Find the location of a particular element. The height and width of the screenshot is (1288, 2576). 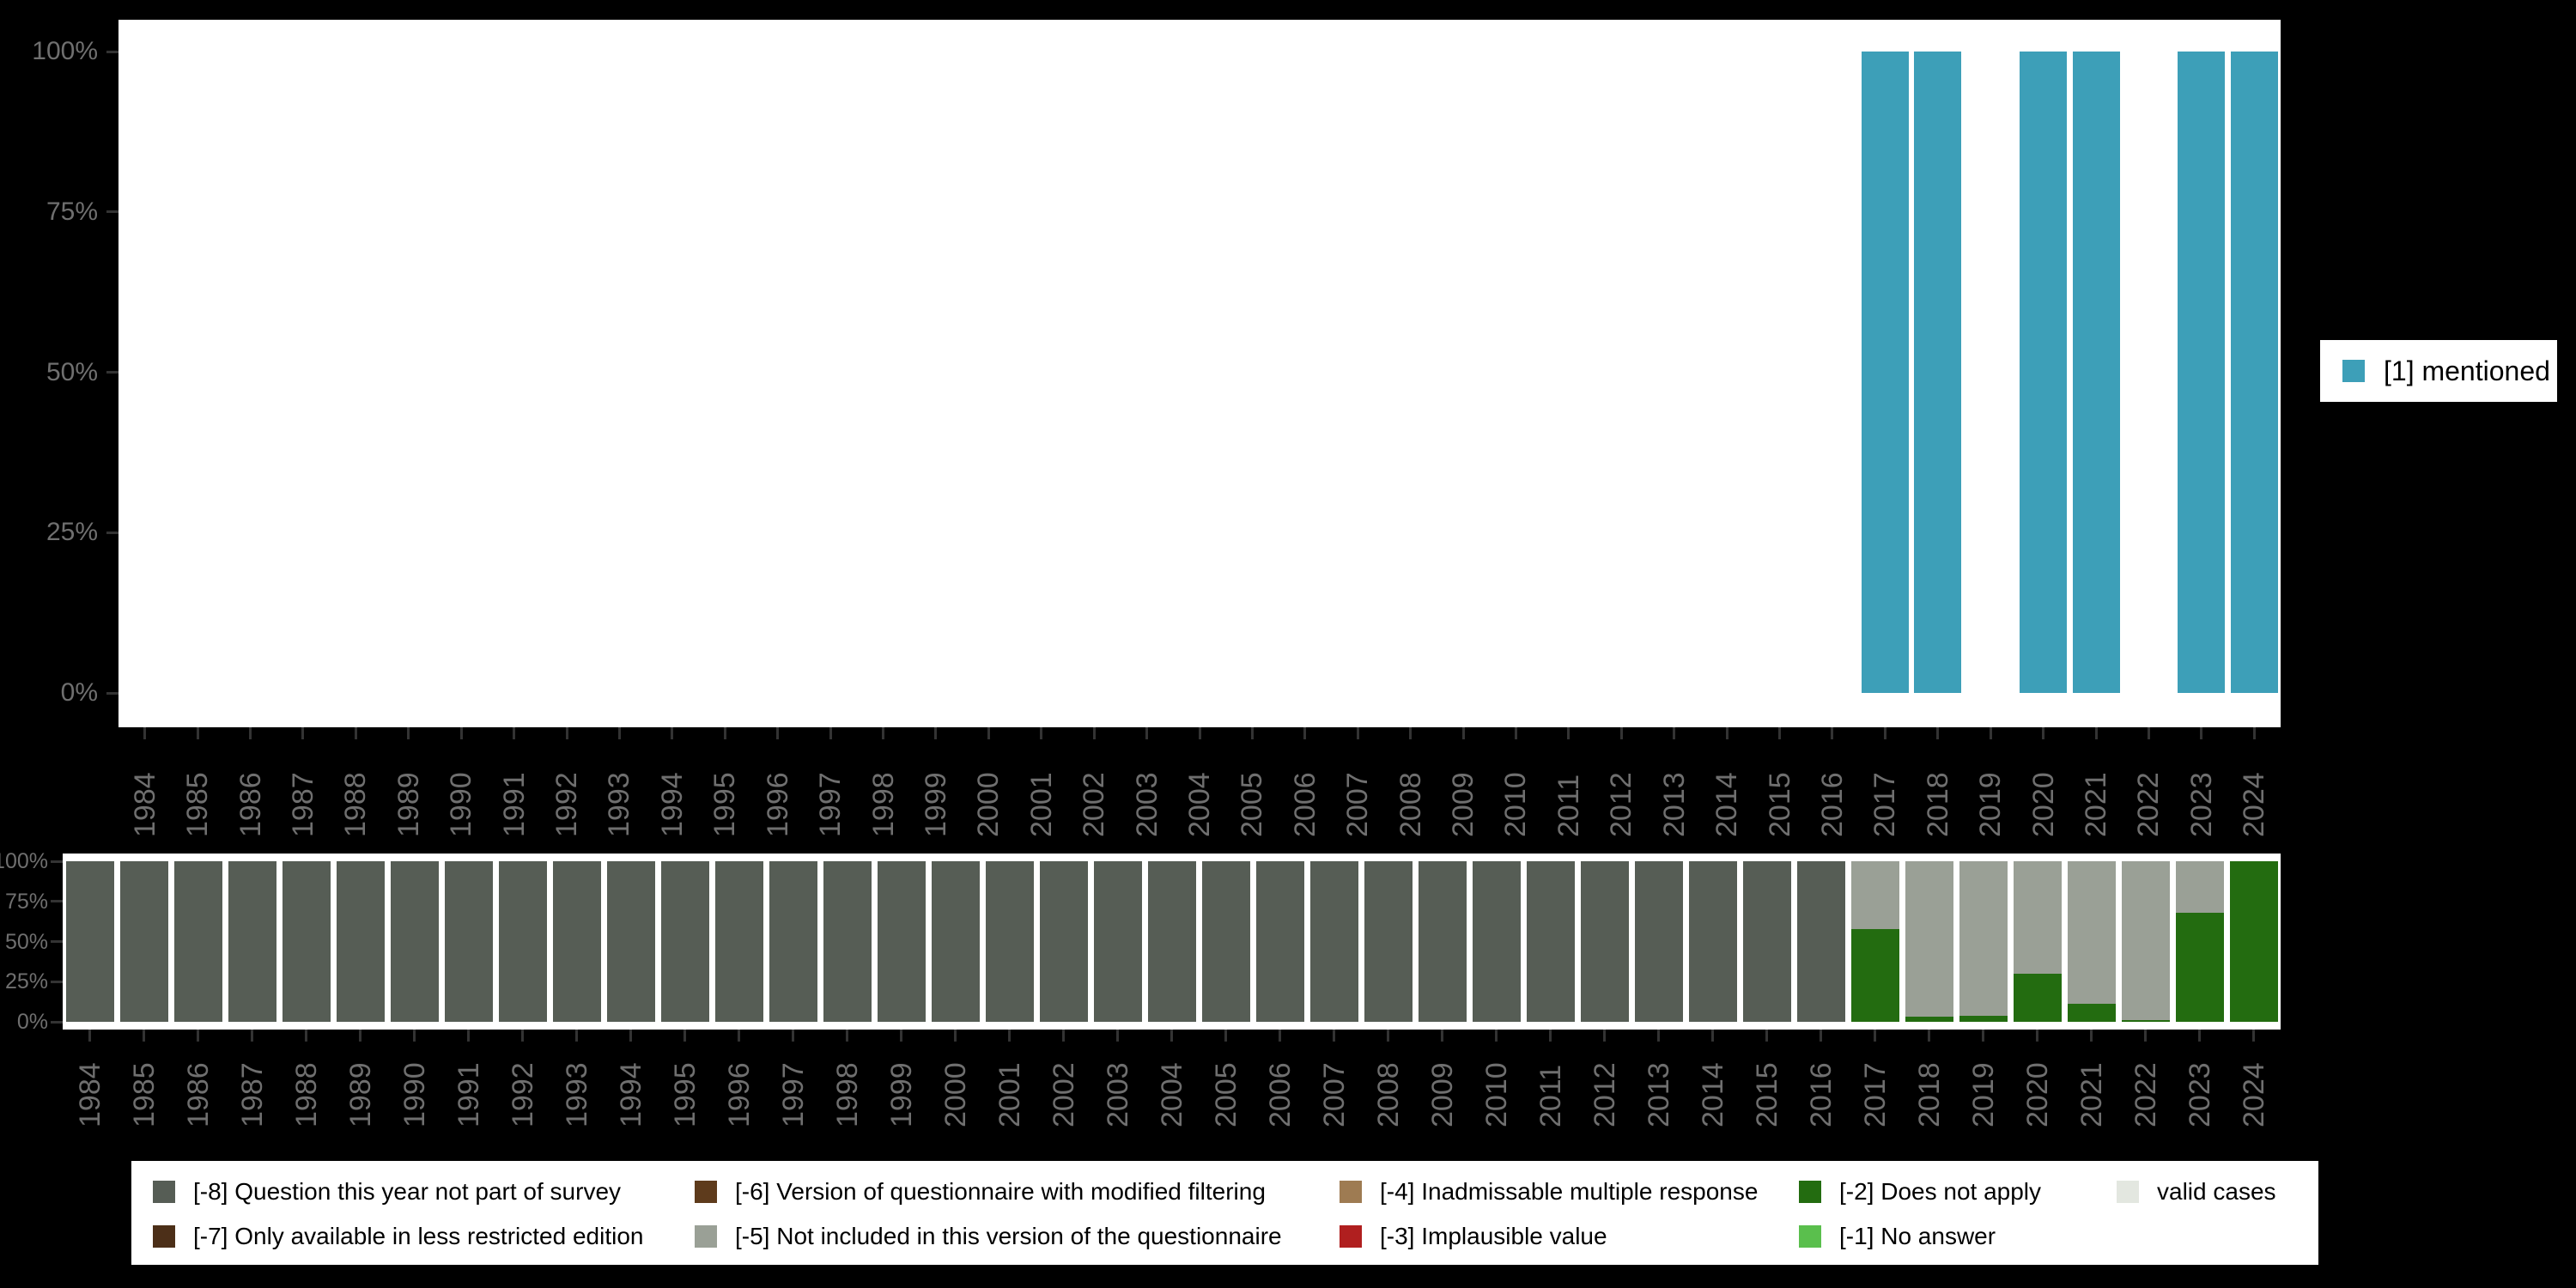

bottom-bar-2021--5 is located at coordinates (2091, 933).